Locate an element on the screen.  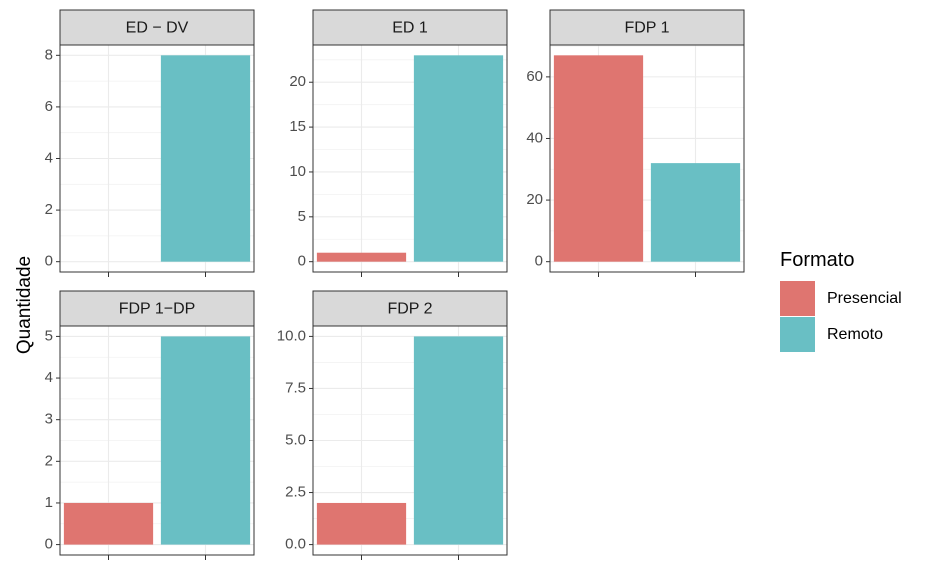
facet-title: FDP 1−DP is located at coordinates (157, 309).